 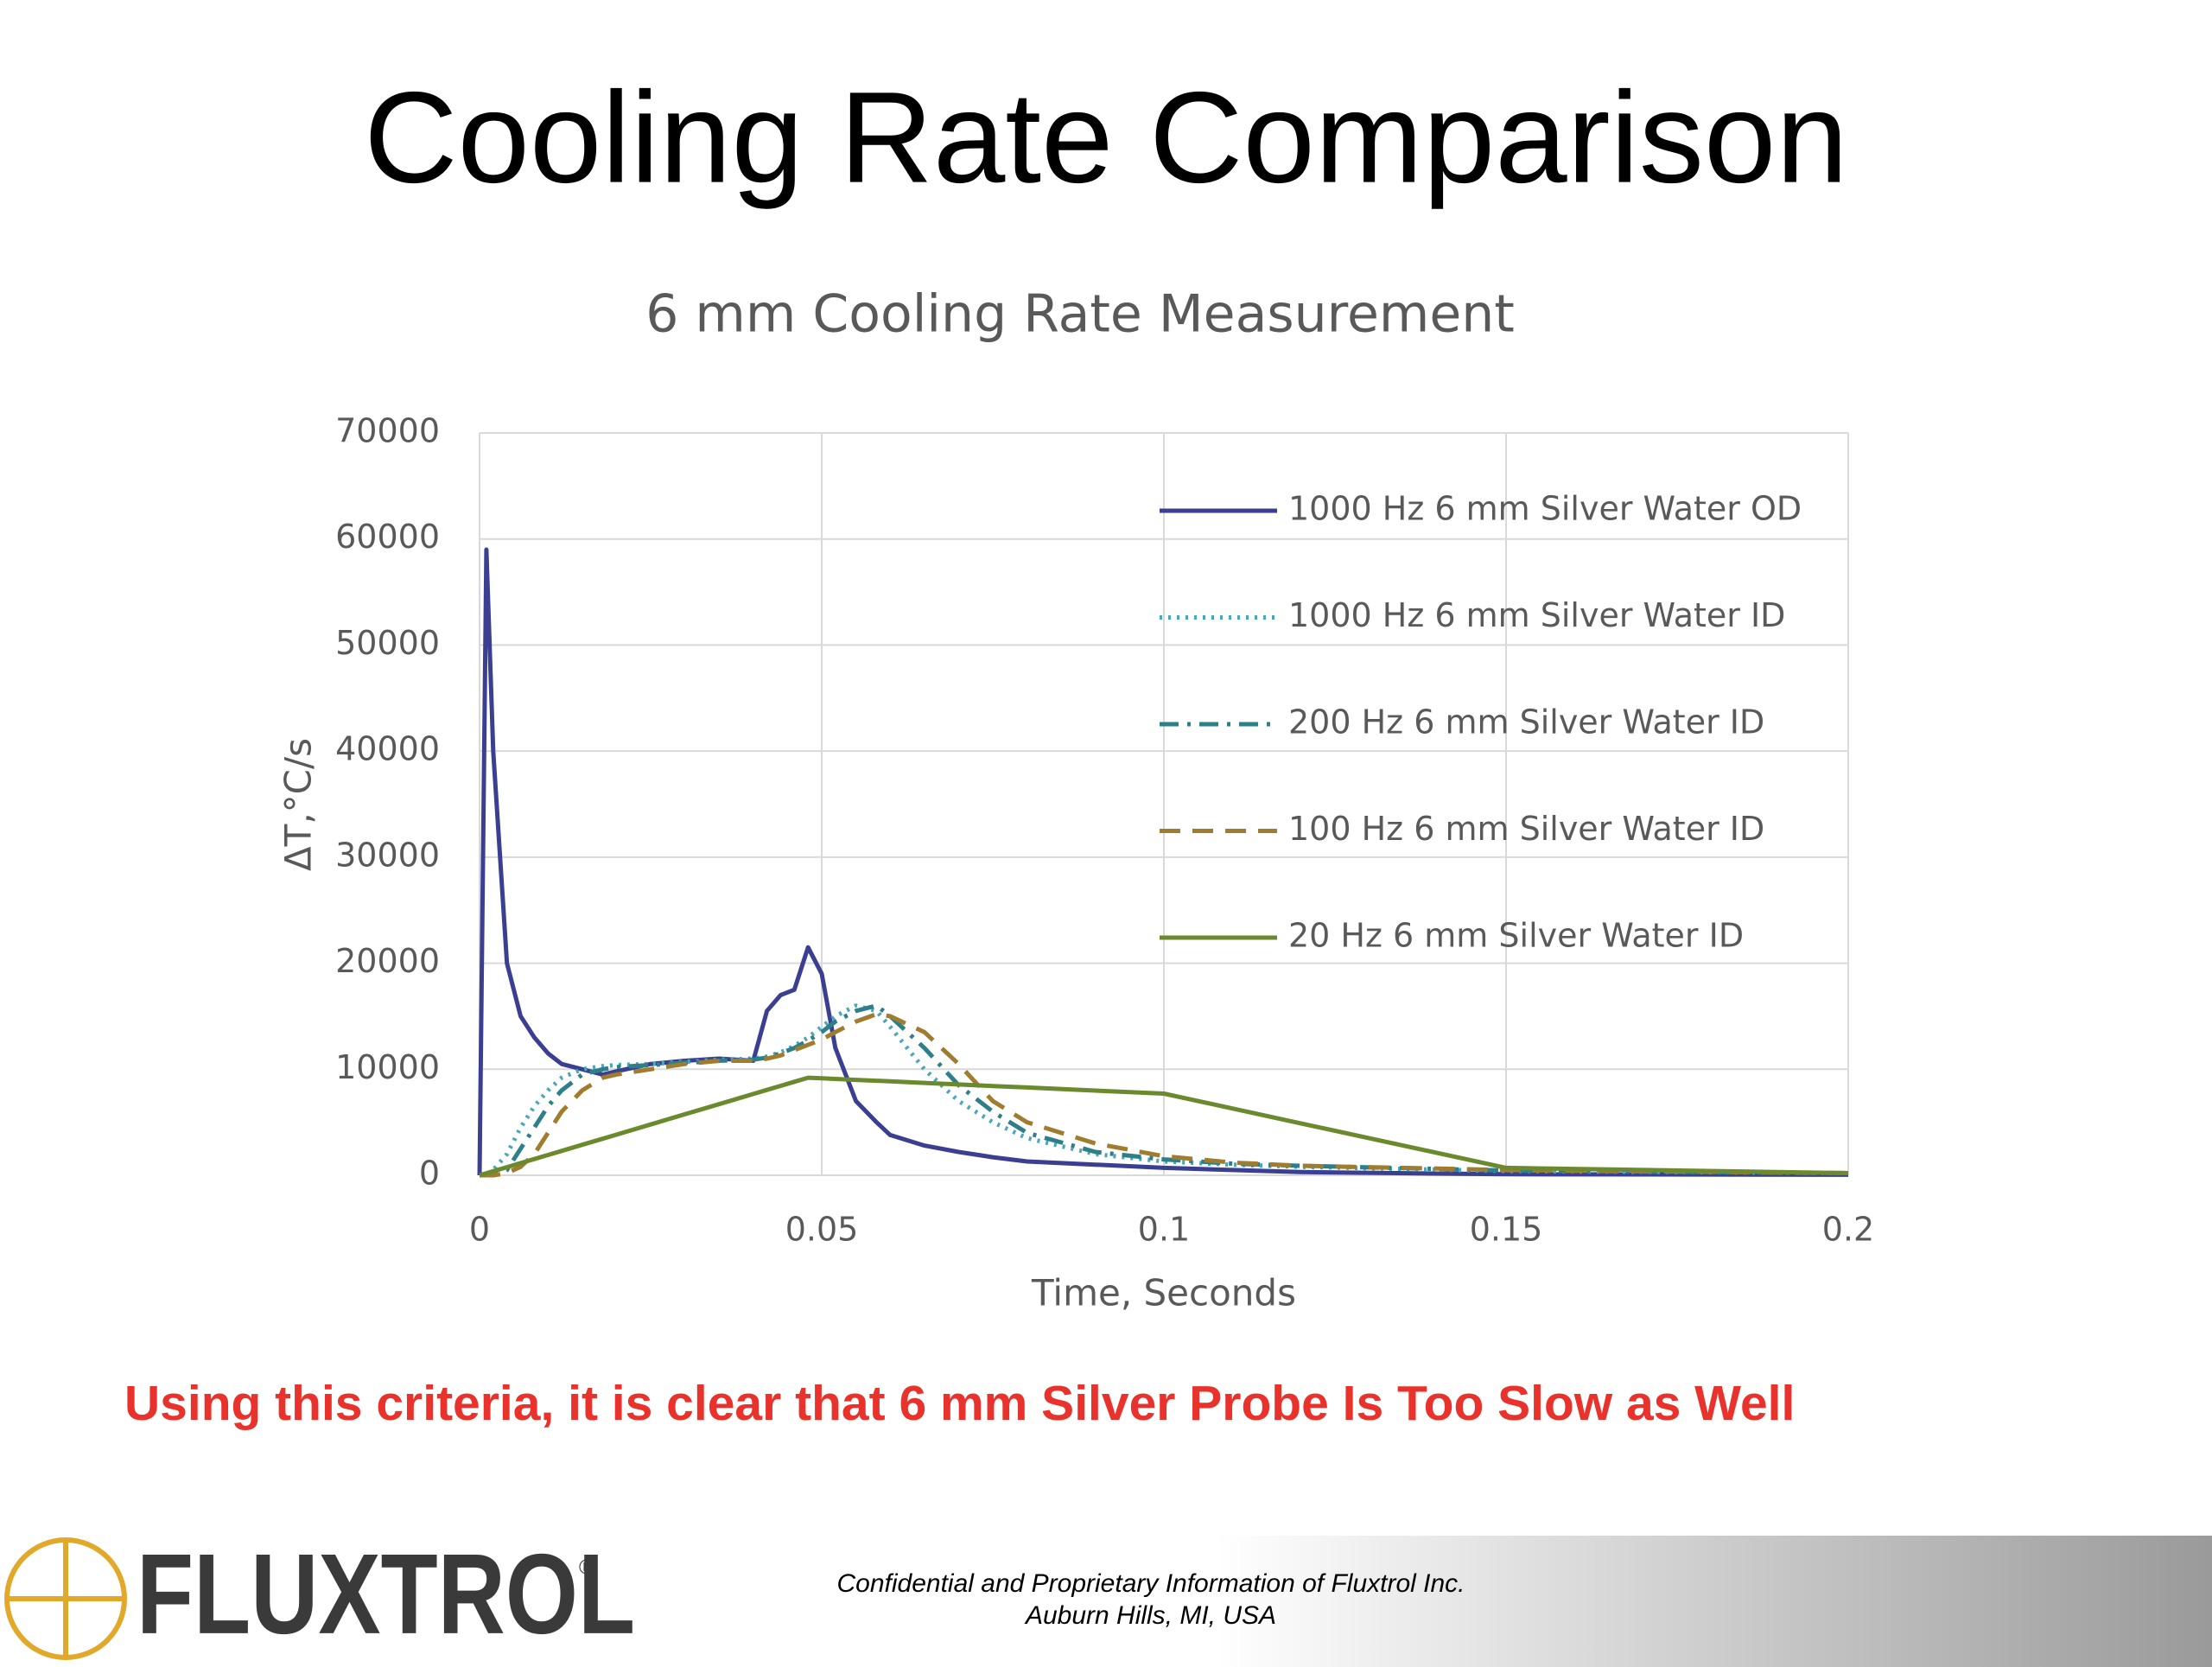 I want to click on y-tick-label: 40000, so click(x=387, y=749).